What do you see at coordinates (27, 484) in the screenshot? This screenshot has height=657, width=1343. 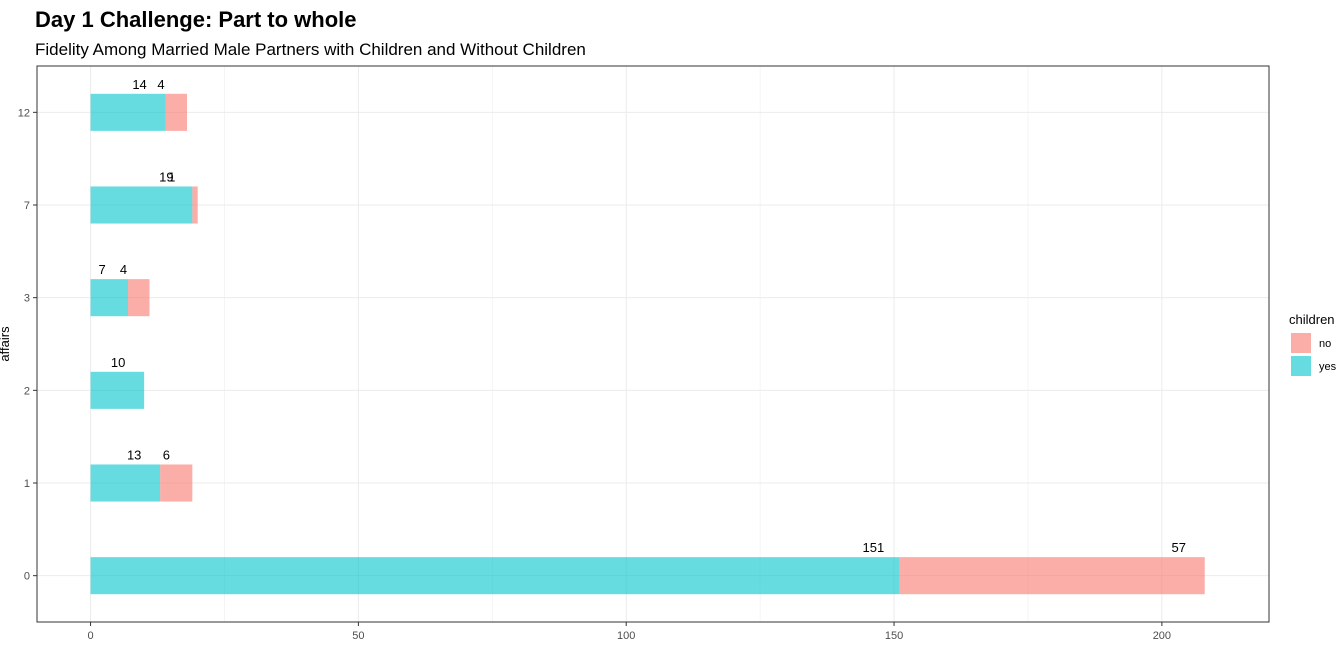 I see `y-tick-label: 1` at bounding box center [27, 484].